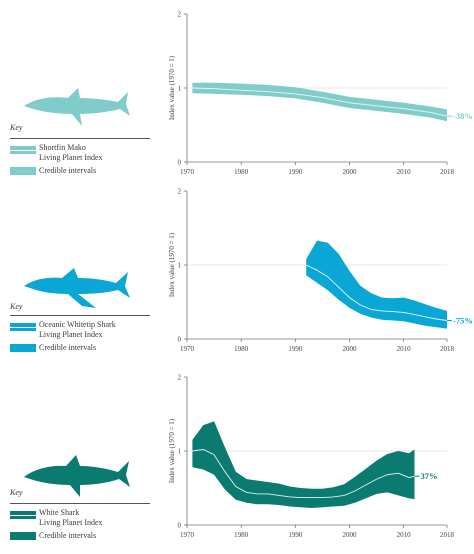 Image resolution: width=474 pixels, height=554 pixels. What do you see at coordinates (71, 517) in the screenshot?
I see `white-index-label: White Shark Living Planet Index` at bounding box center [71, 517].